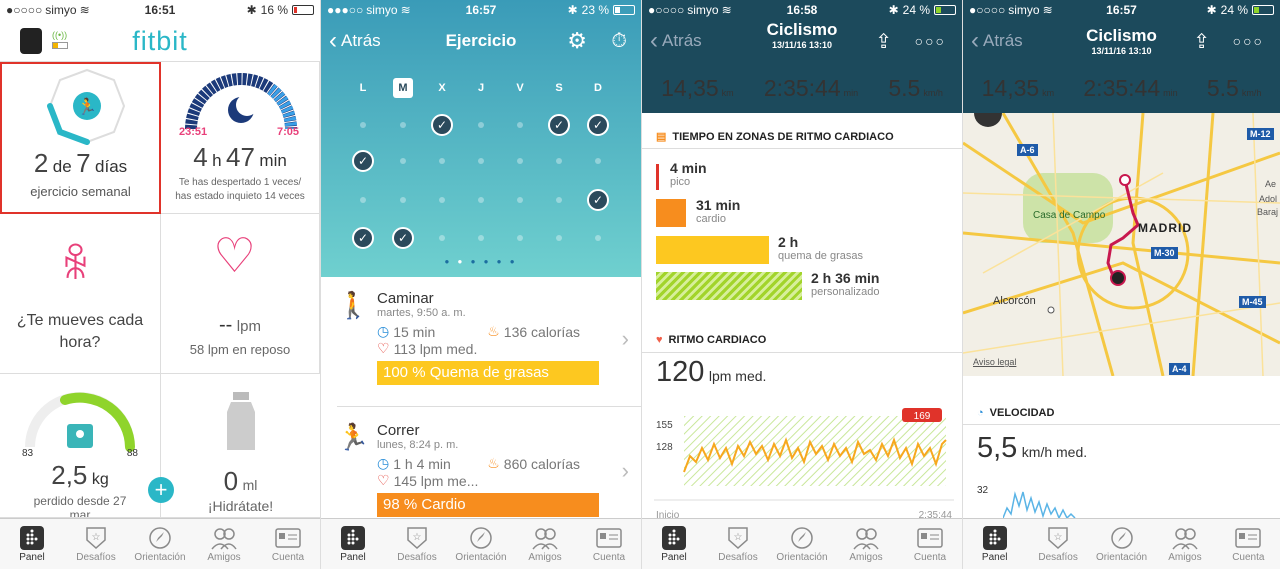 The image size is (1280, 569). Describe the element at coordinates (930, 537) in the screenshot. I see `id-card-icon` at that location.